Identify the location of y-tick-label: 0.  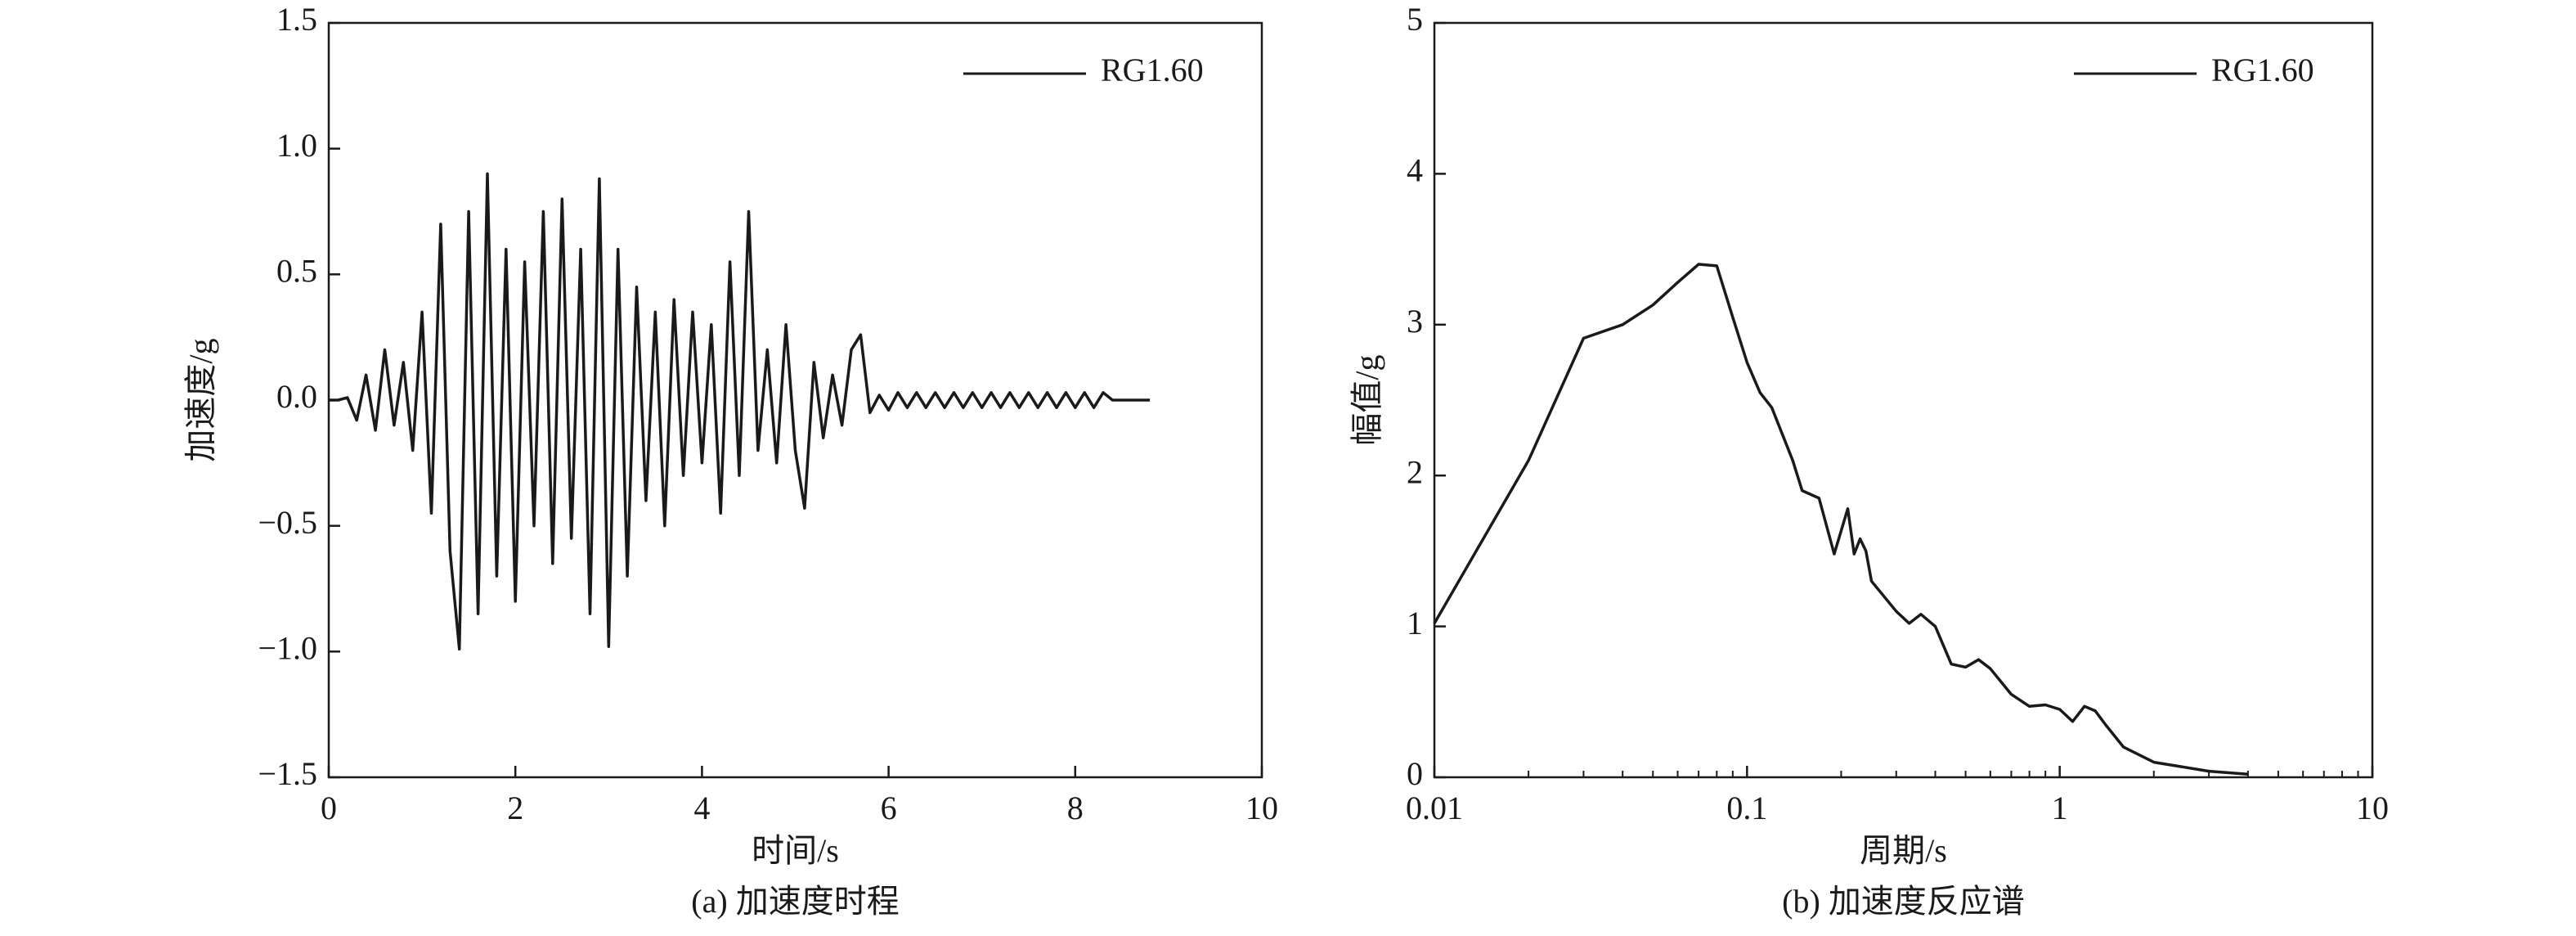
(1415, 774).